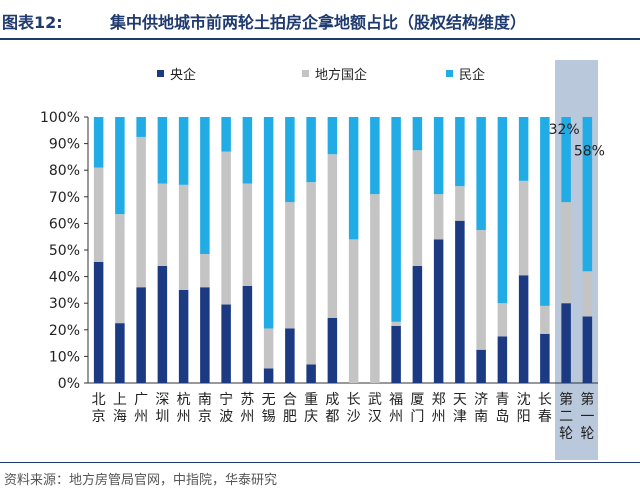  What do you see at coordinates (311, 400) in the screenshot?
I see `x-tick-label: 重` at bounding box center [311, 400].